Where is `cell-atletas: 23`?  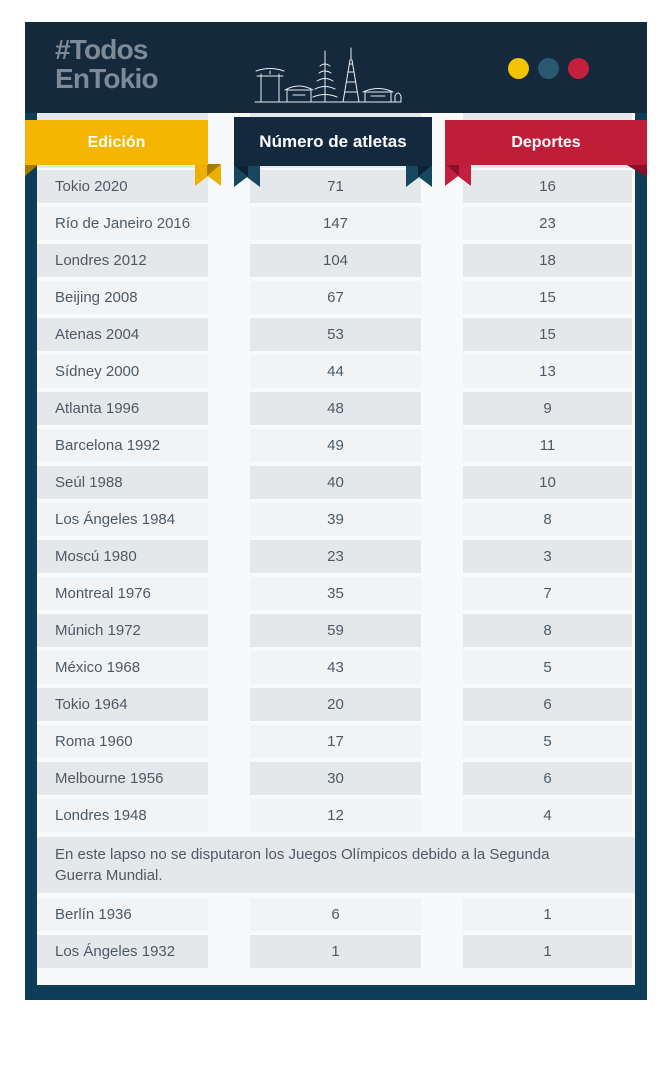 cell-atletas: 23 is located at coordinates (335, 556).